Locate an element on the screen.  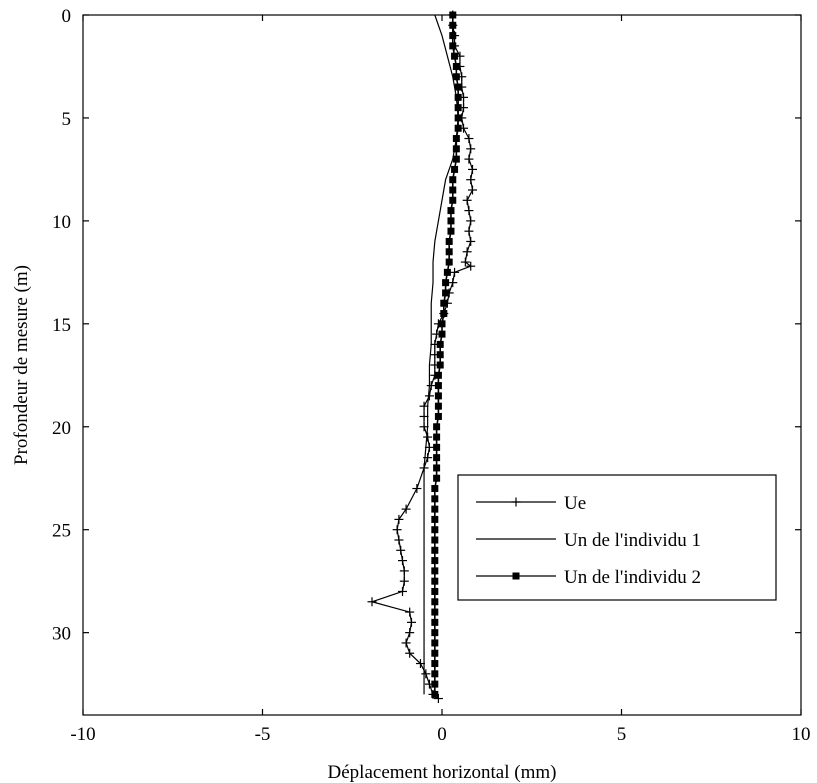
legend-box is located at coordinates (617, 537).